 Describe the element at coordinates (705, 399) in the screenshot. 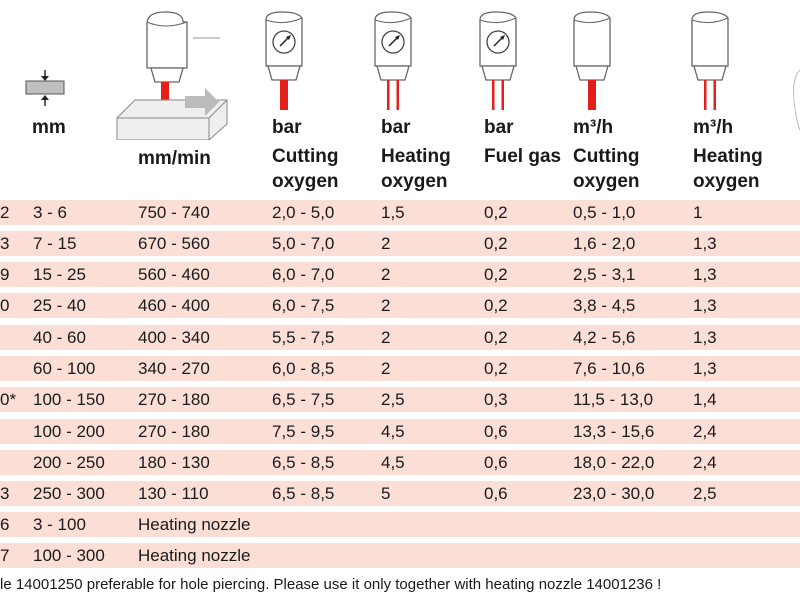

I see `heating-oxygen-flow-cell: 1,4` at that location.